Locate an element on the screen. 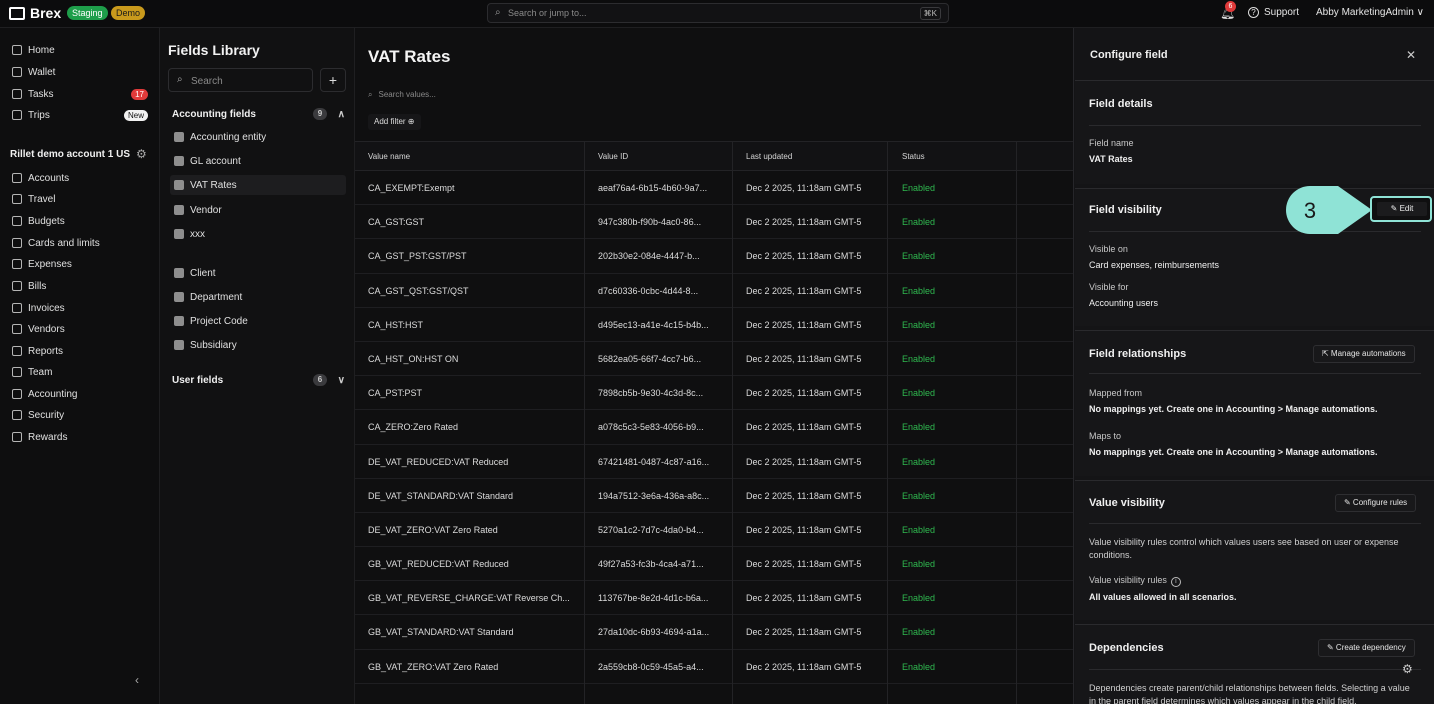 The height and width of the screenshot is (704, 1434). sidebar-item-security: Security is located at coordinates (80, 415).